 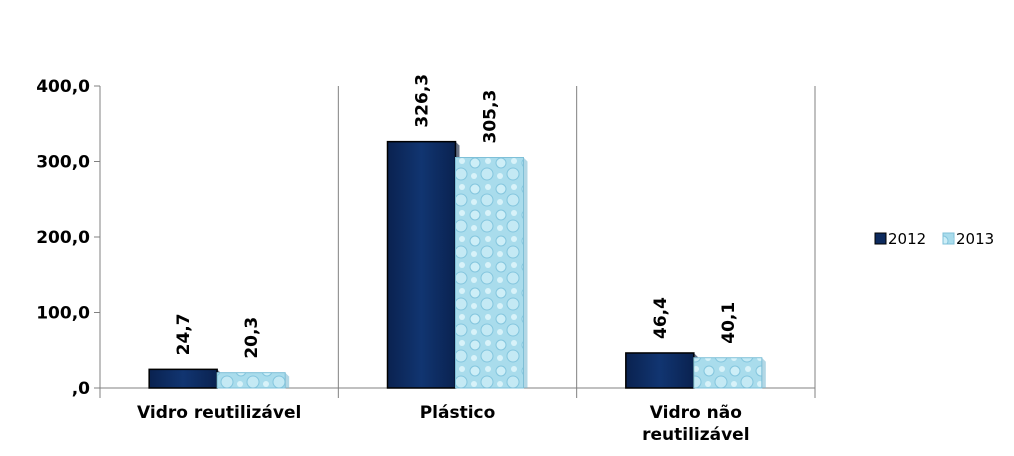 I want to click on y-tick-label: 400,0, so click(x=63, y=87).